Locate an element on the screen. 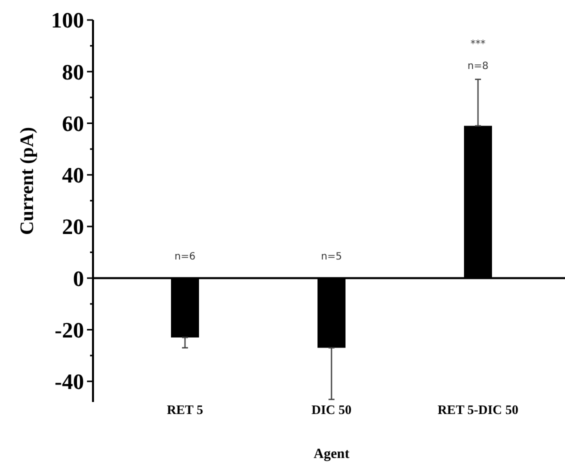  y-axis-title: Current (pA) is located at coordinates (27, 181).